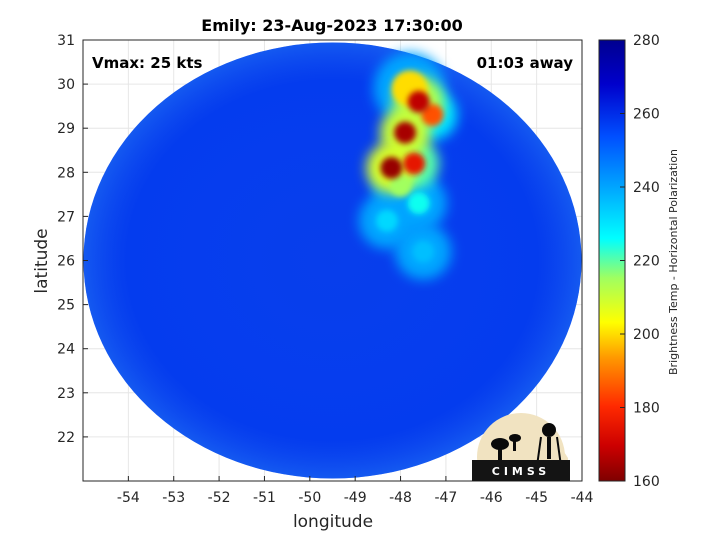  I want to click on colorbar-tick-label: 240, so click(646, 188).